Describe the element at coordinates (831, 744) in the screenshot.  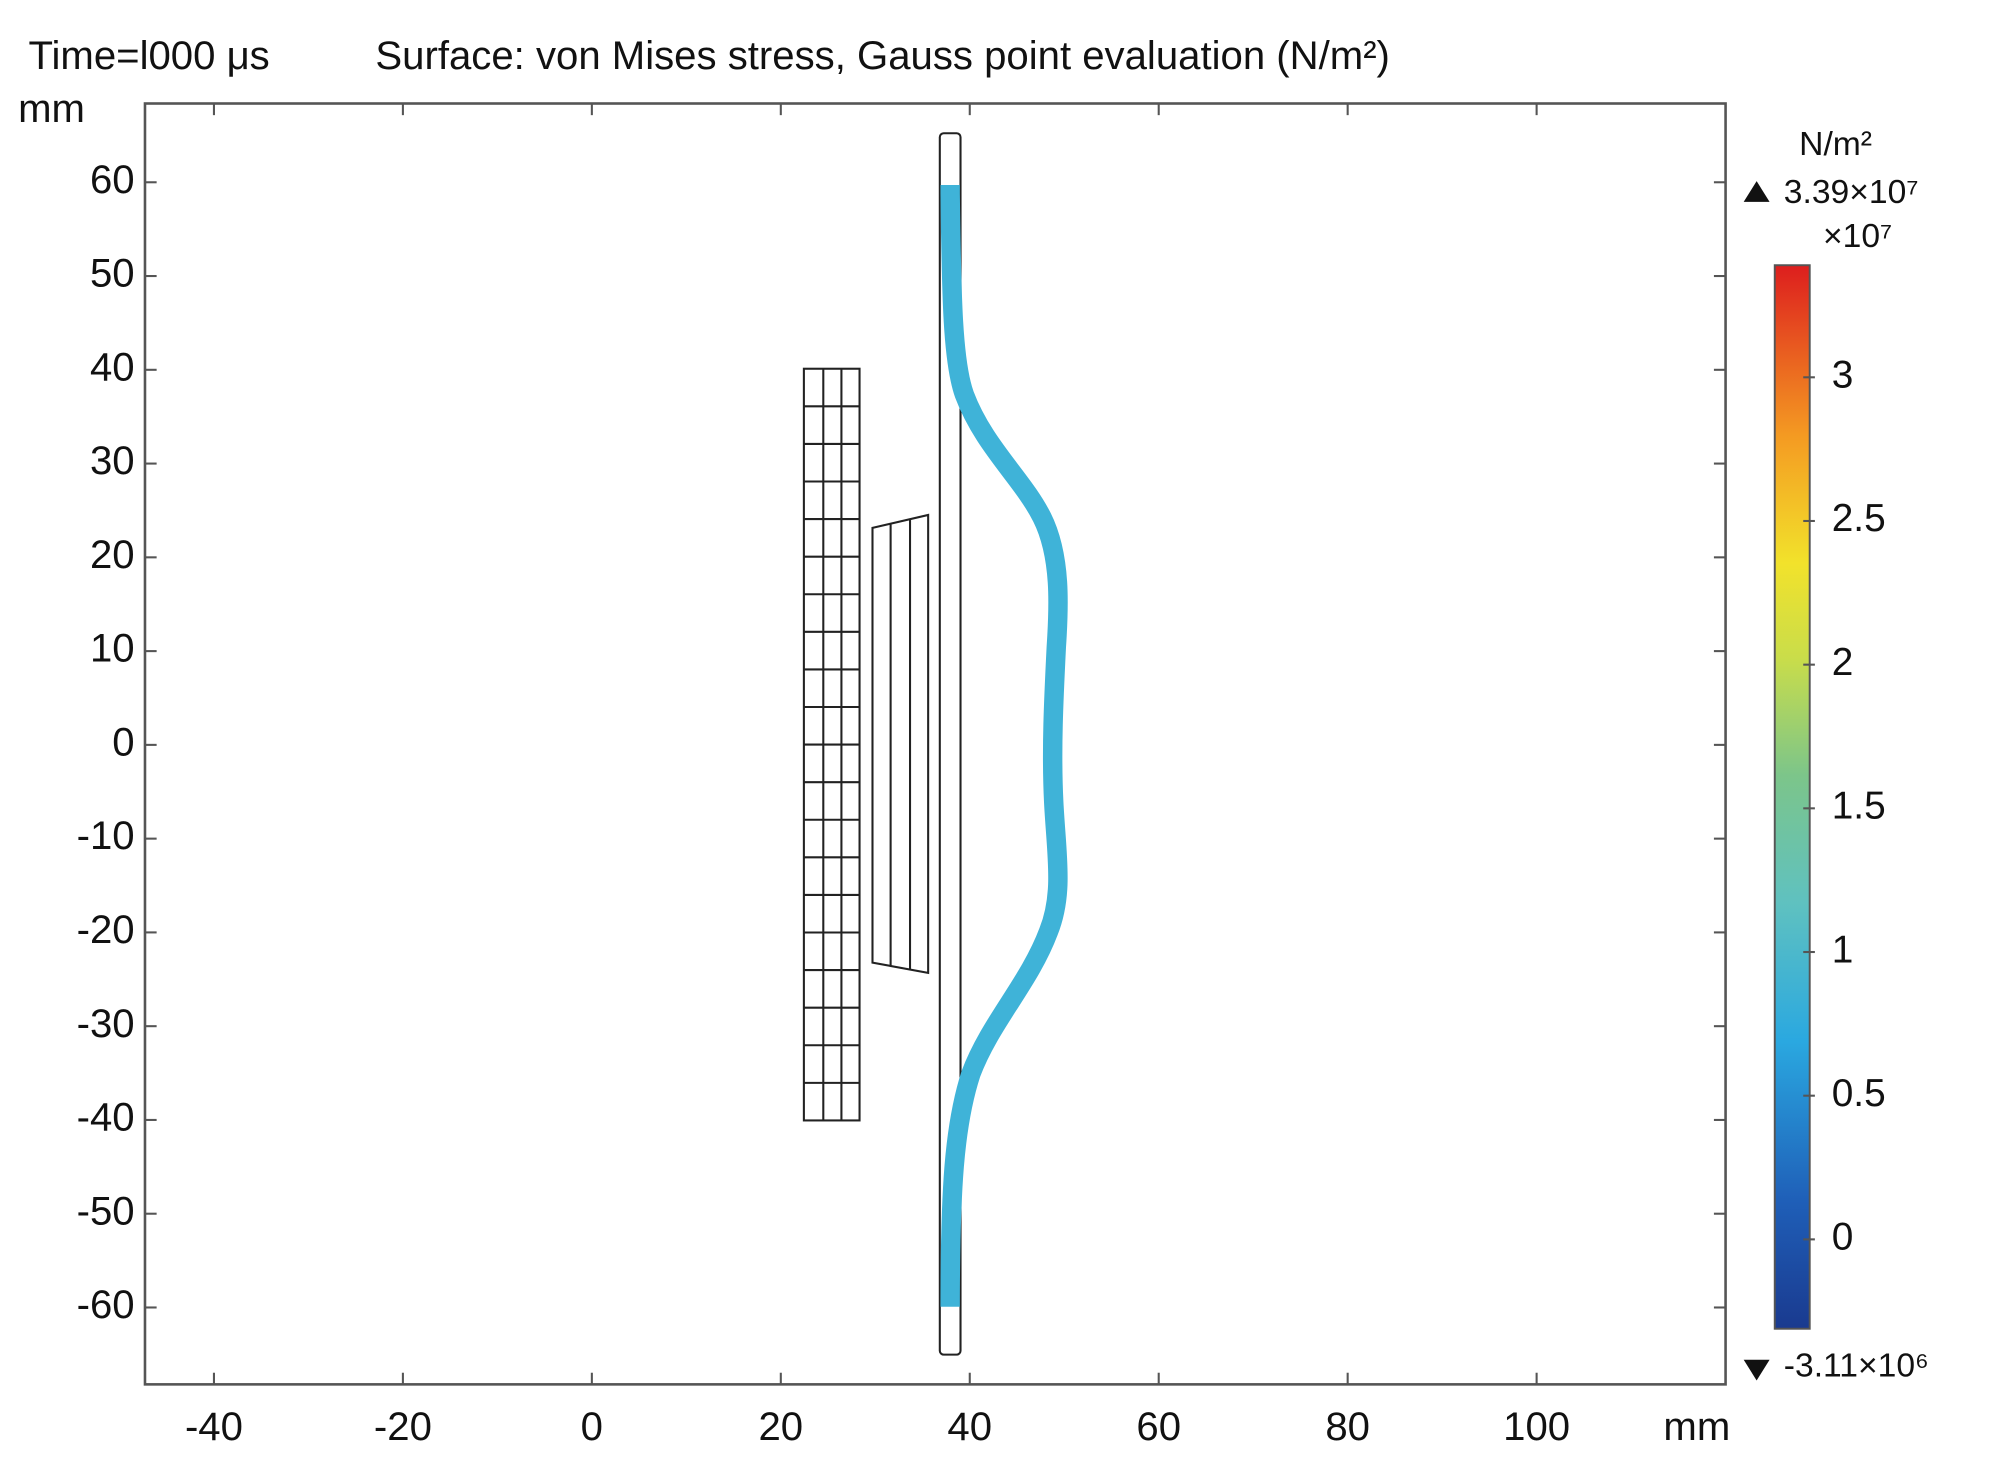
I see `coil-mesh-rows` at that location.